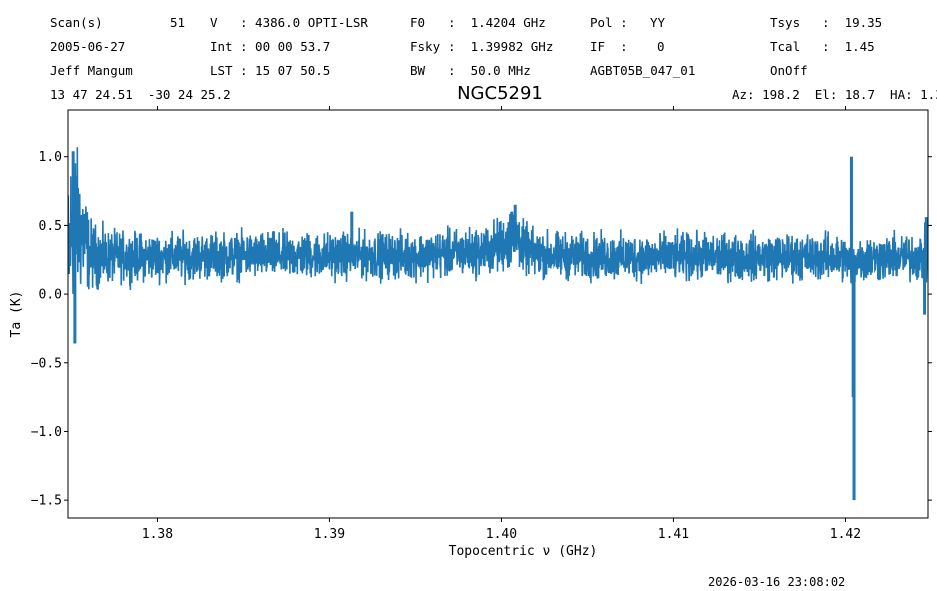  I want to click on header-if-label: IF :, so click(609, 46).